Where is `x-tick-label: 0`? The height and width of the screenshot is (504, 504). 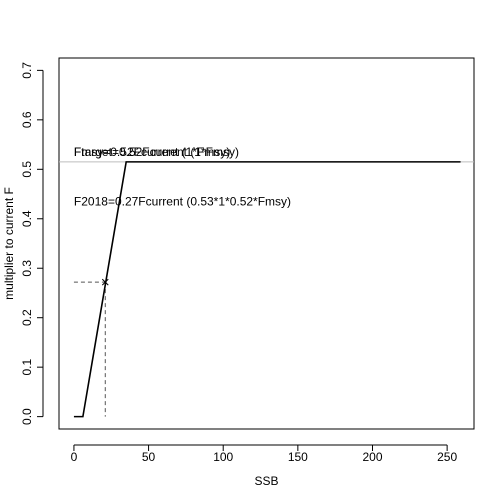
x-tick-label: 0 is located at coordinates (74, 457).